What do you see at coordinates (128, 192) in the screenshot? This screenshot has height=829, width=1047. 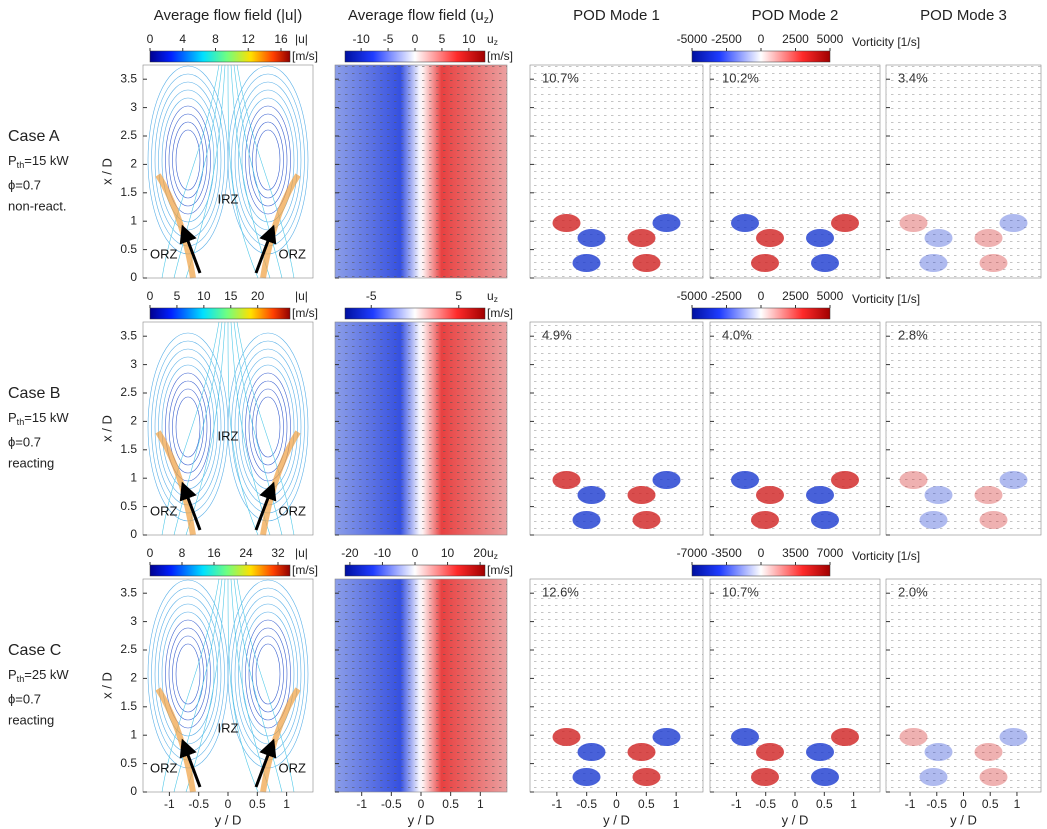 I see `y-tick-label: 1.5` at bounding box center [128, 192].